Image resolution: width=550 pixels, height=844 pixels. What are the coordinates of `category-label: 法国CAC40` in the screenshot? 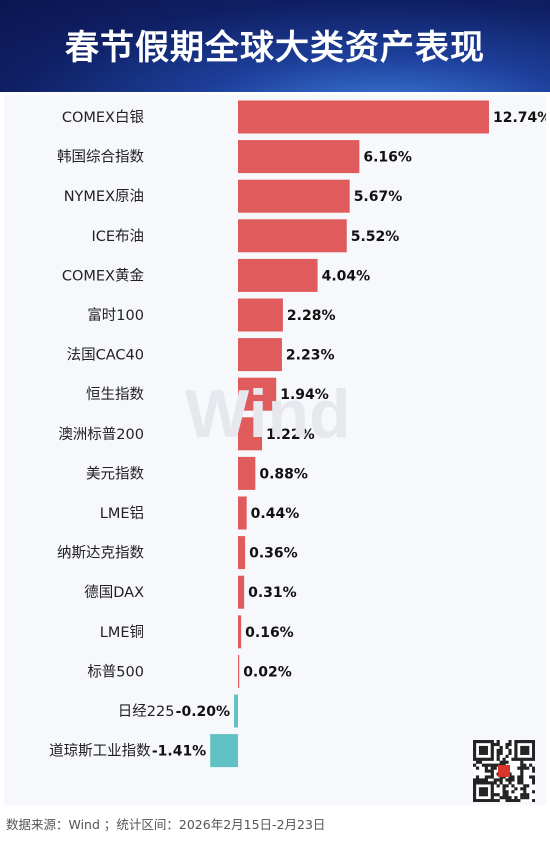 It's located at (105, 355).